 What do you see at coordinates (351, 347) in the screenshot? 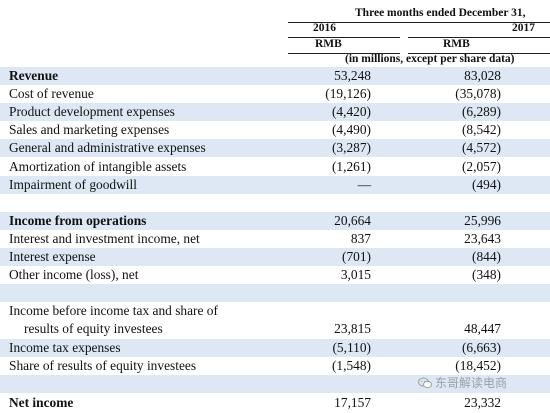
I see `value-2016: (5,110)` at bounding box center [351, 347].